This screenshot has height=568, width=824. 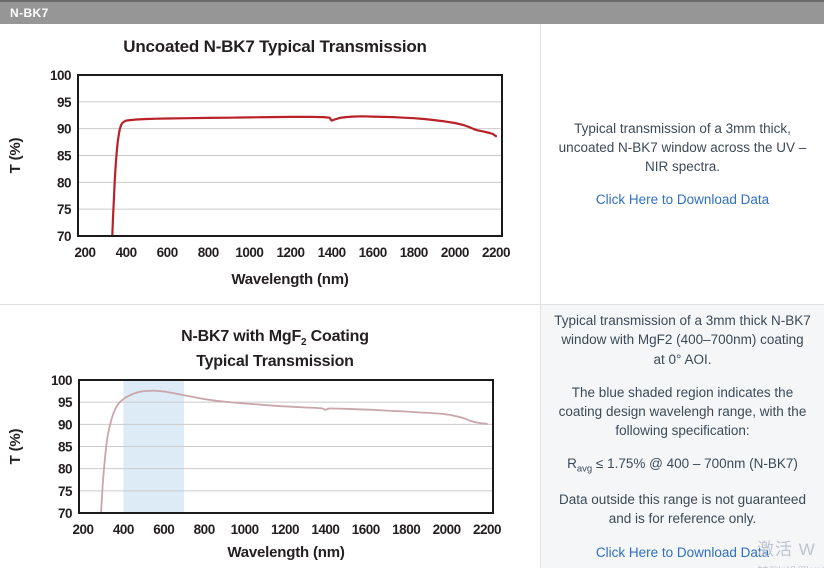 What do you see at coordinates (275, 362) in the screenshot?
I see `mgf2-chart-title-line2: Typical Transmission` at bounding box center [275, 362].